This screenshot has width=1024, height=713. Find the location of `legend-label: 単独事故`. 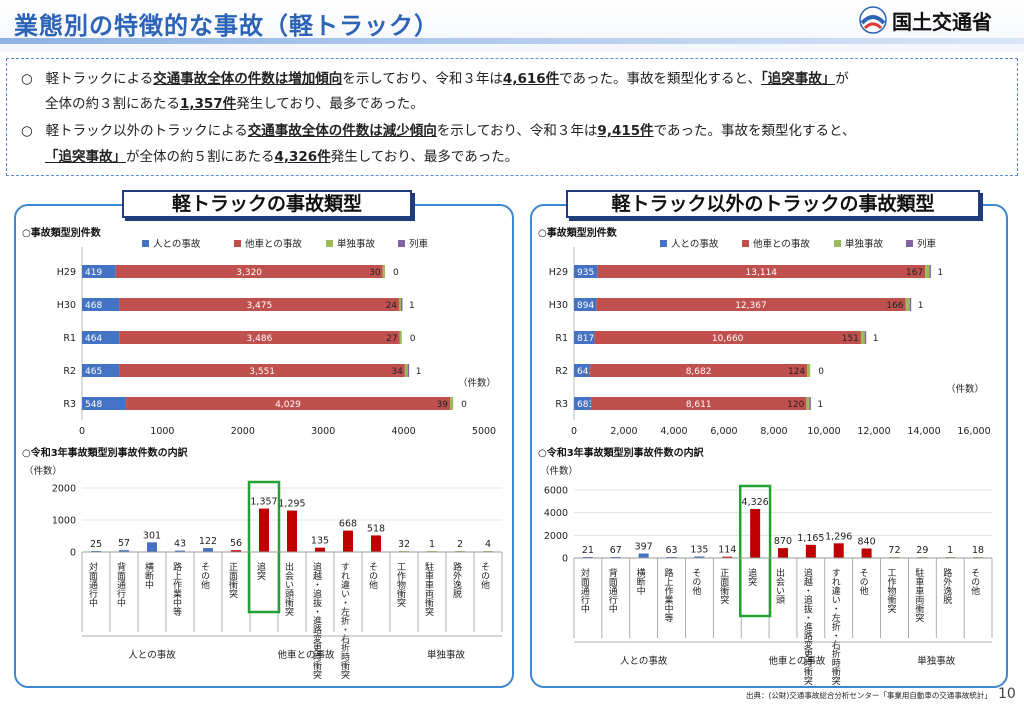

legend-label: 単独事故 is located at coordinates (356, 244).